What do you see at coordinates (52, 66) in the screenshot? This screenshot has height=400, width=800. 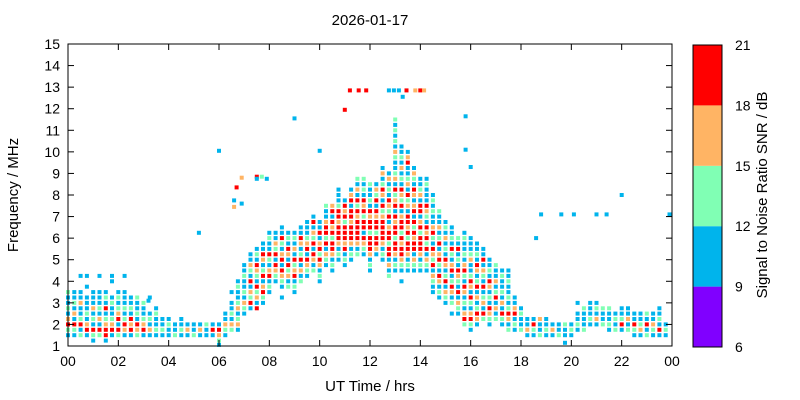 I see `y-tick-label: 14` at bounding box center [52, 66].